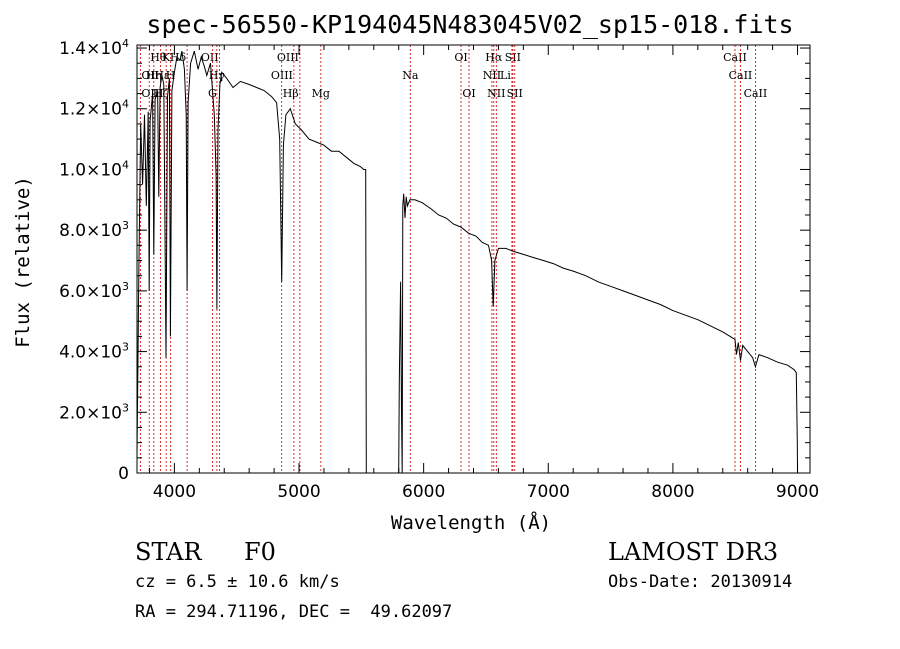 The width and height of the screenshot is (900, 649). I want to click on line-marker-label: Li, so click(505, 75).